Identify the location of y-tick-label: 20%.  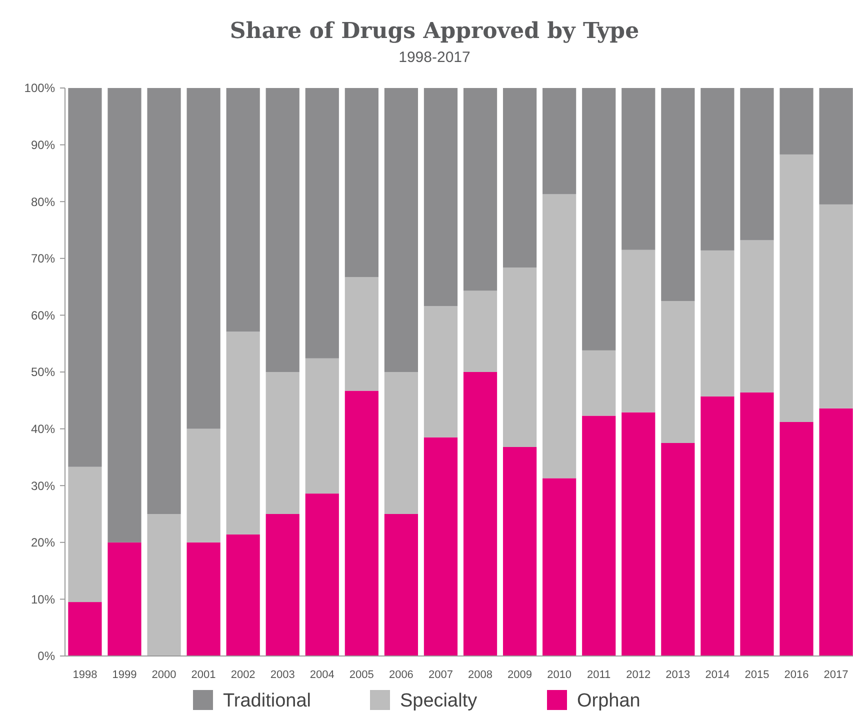
(43, 543).